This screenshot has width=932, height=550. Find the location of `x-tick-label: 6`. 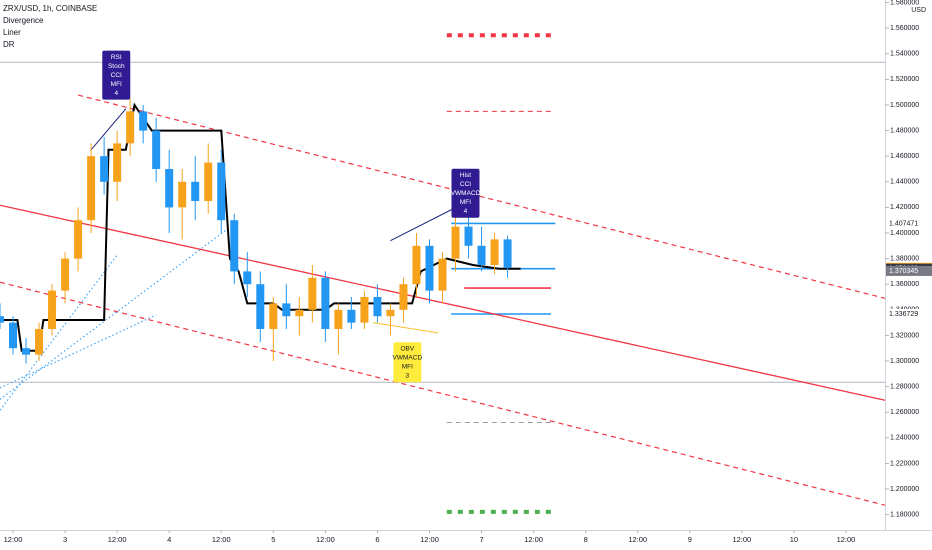

x-tick-label: 6 is located at coordinates (377, 539).